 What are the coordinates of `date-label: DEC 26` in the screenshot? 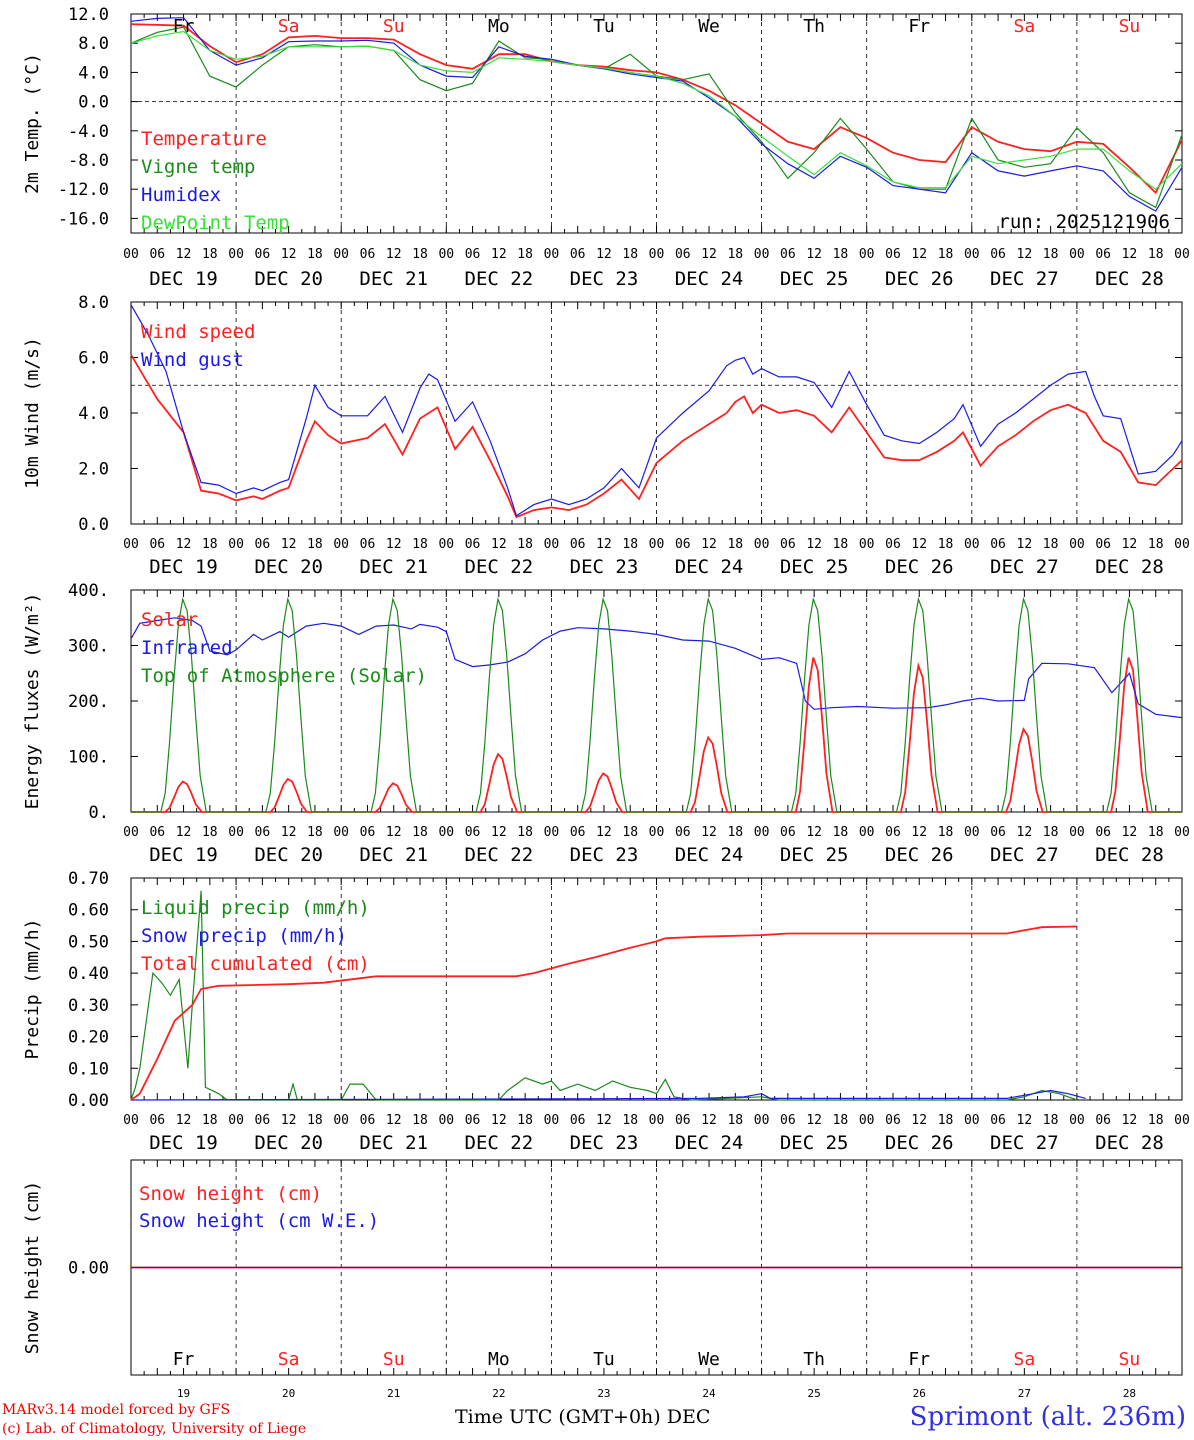 It's located at (919, 855).